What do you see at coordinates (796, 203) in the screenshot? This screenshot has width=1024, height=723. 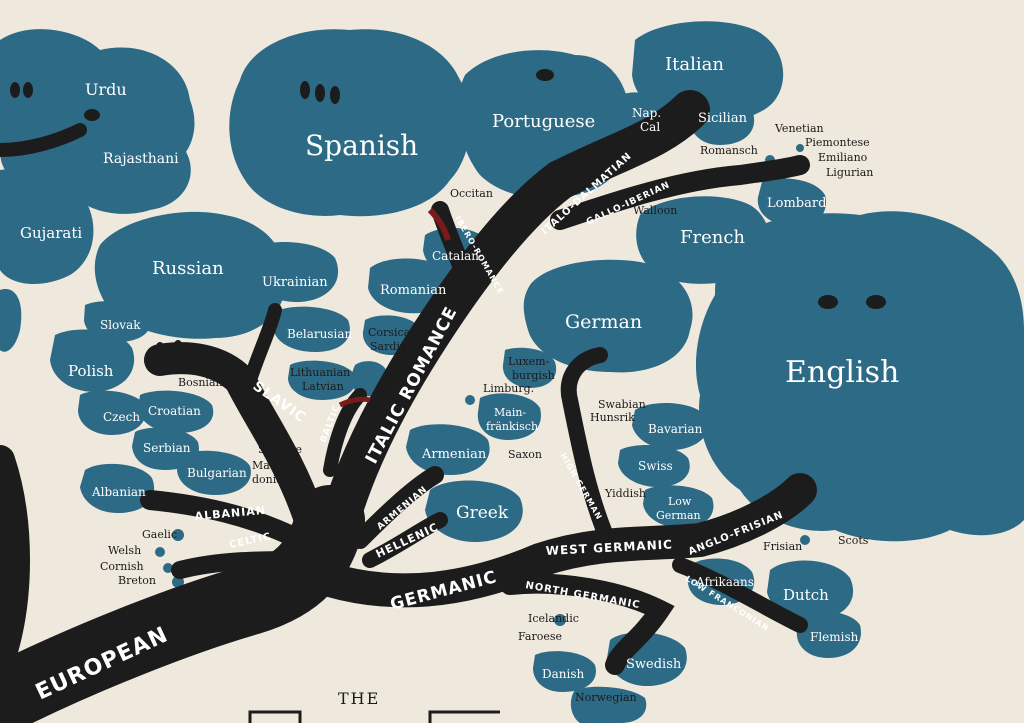 I see `label-lombard: Lombard` at bounding box center [796, 203].